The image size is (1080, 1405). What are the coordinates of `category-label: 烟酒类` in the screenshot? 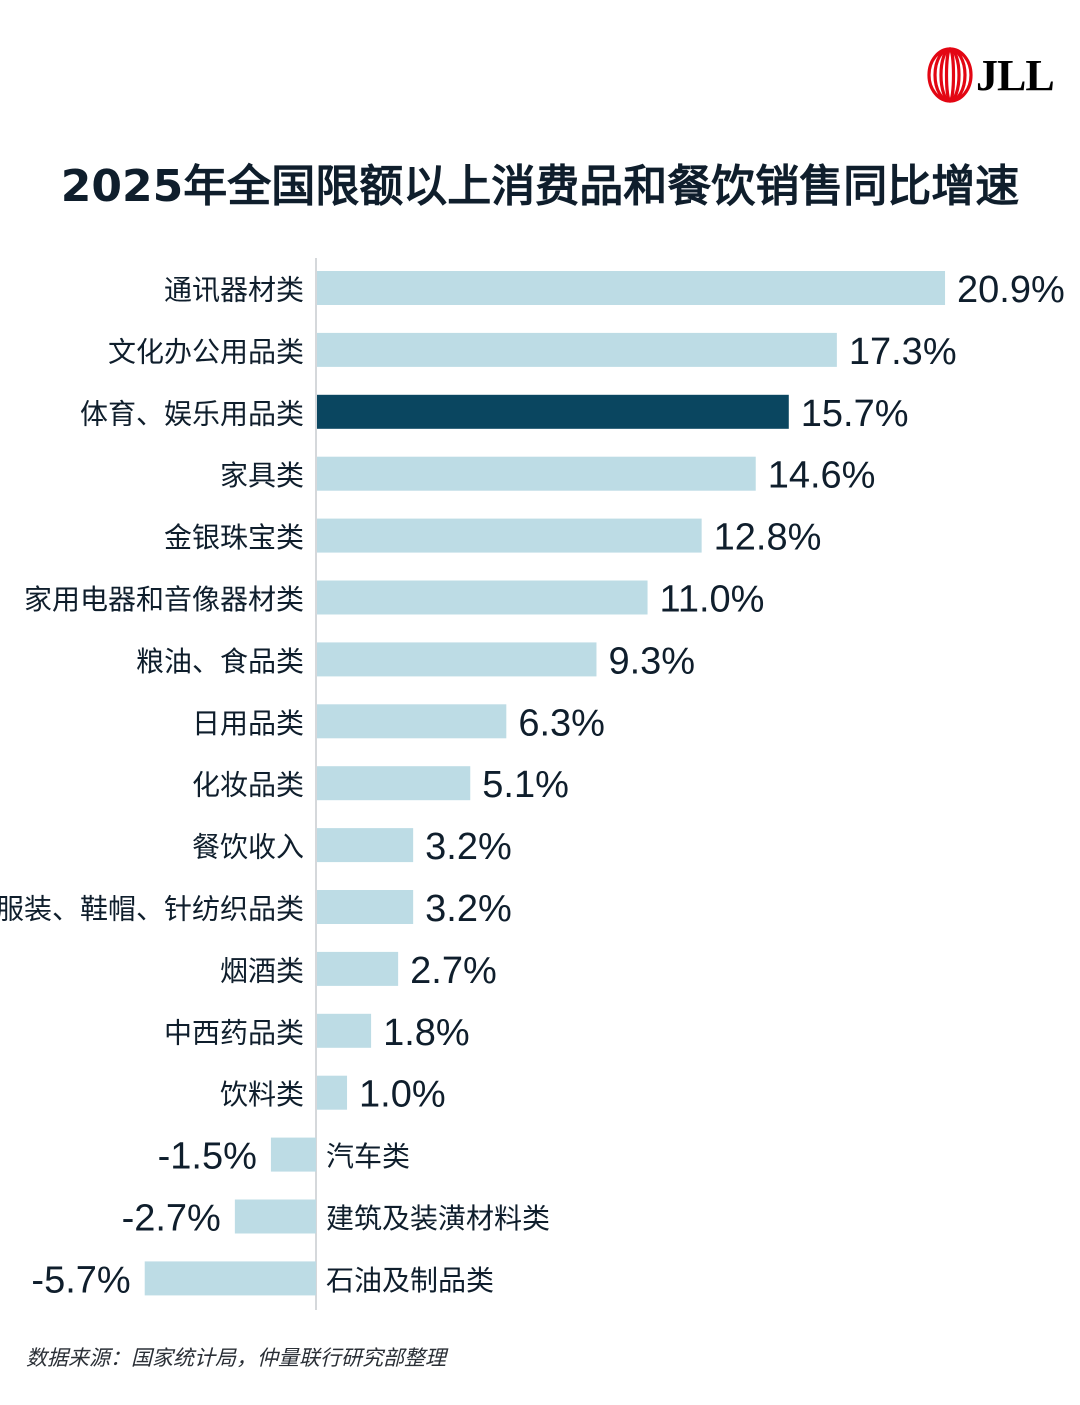 It's located at (262, 970).